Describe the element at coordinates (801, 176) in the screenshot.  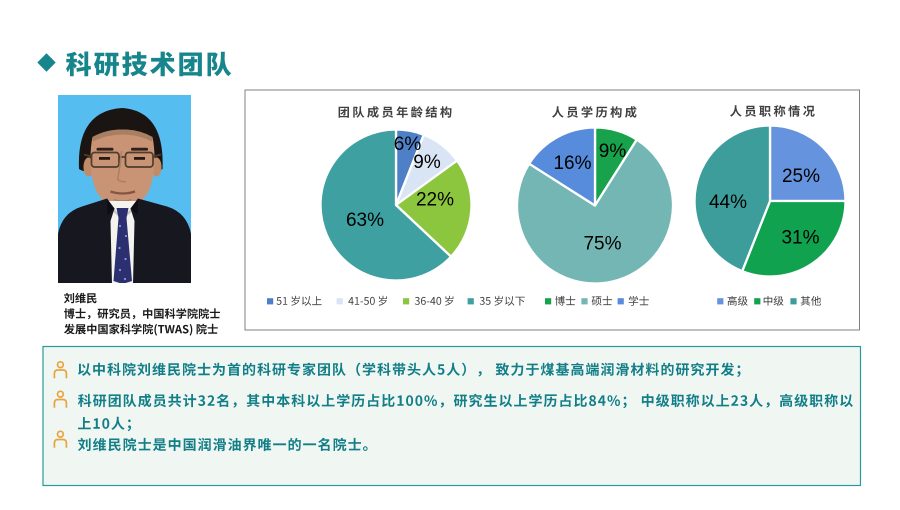
I see `svg-text: 25%` at that location.